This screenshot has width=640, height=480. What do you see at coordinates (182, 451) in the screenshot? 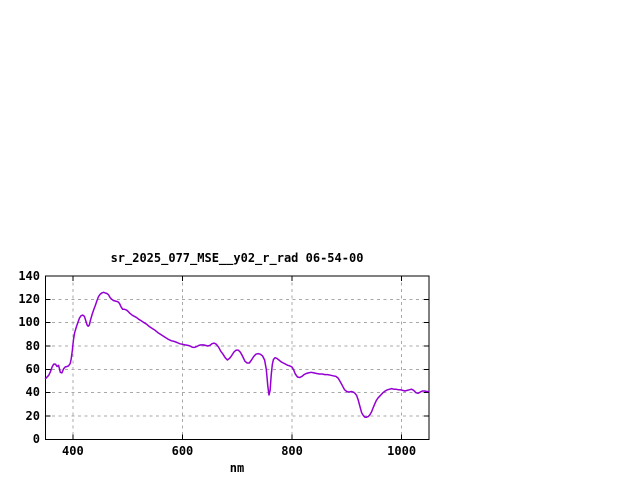
I see `x-tick-label: 600` at bounding box center [182, 451].